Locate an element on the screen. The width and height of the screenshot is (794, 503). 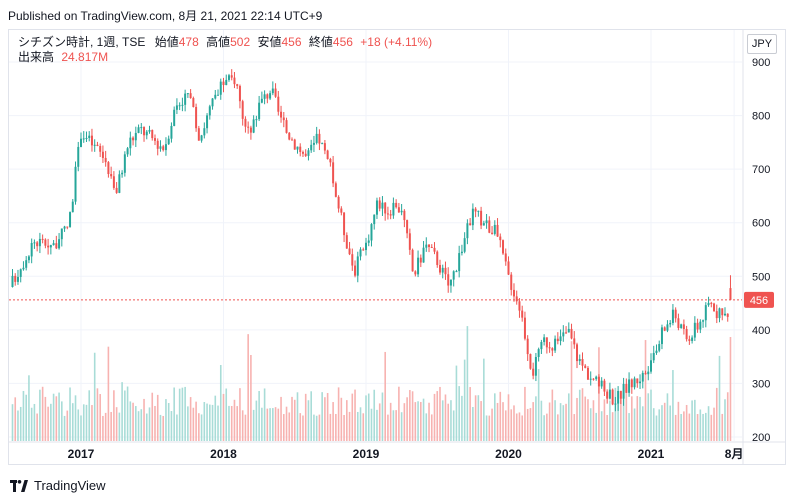
change-value: +18 (+4.11%) is located at coordinates (396, 42).